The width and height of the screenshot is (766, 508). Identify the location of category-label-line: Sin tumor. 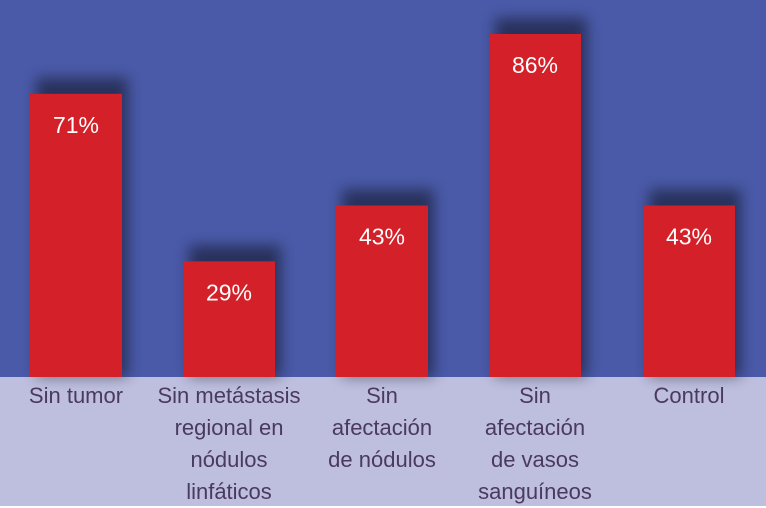
(76, 395).